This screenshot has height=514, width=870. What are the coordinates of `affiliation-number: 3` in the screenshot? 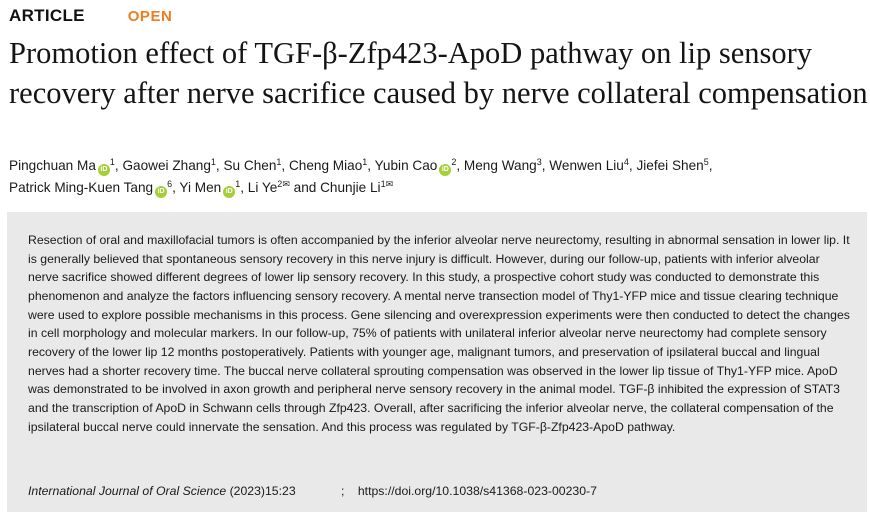 It's located at (539, 162).